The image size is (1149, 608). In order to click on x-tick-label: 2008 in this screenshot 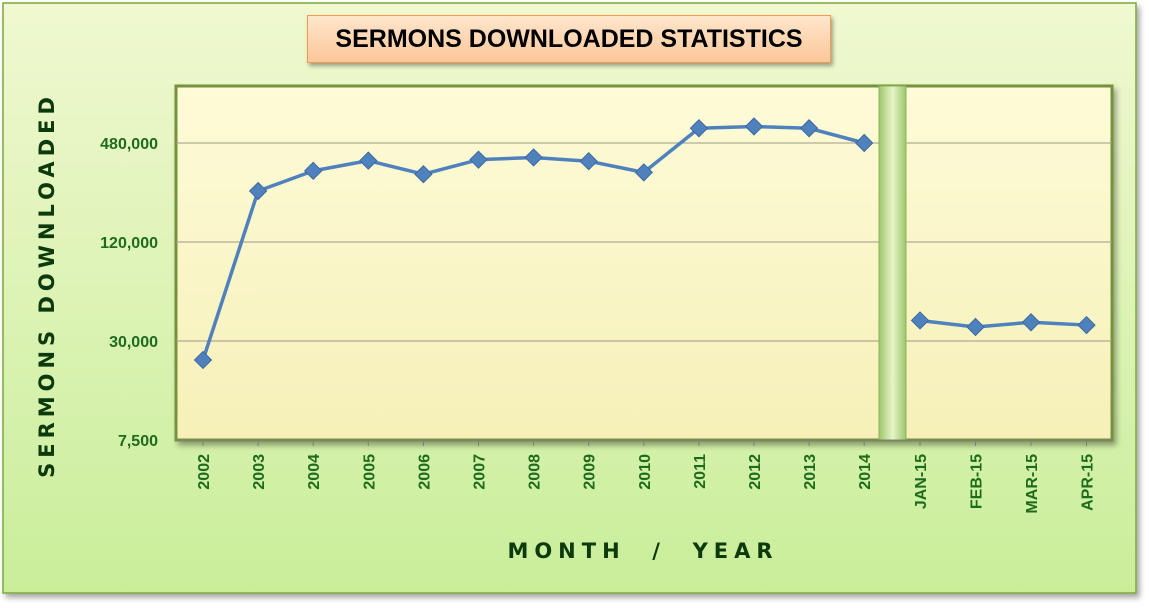, I will do `click(535, 472)`.